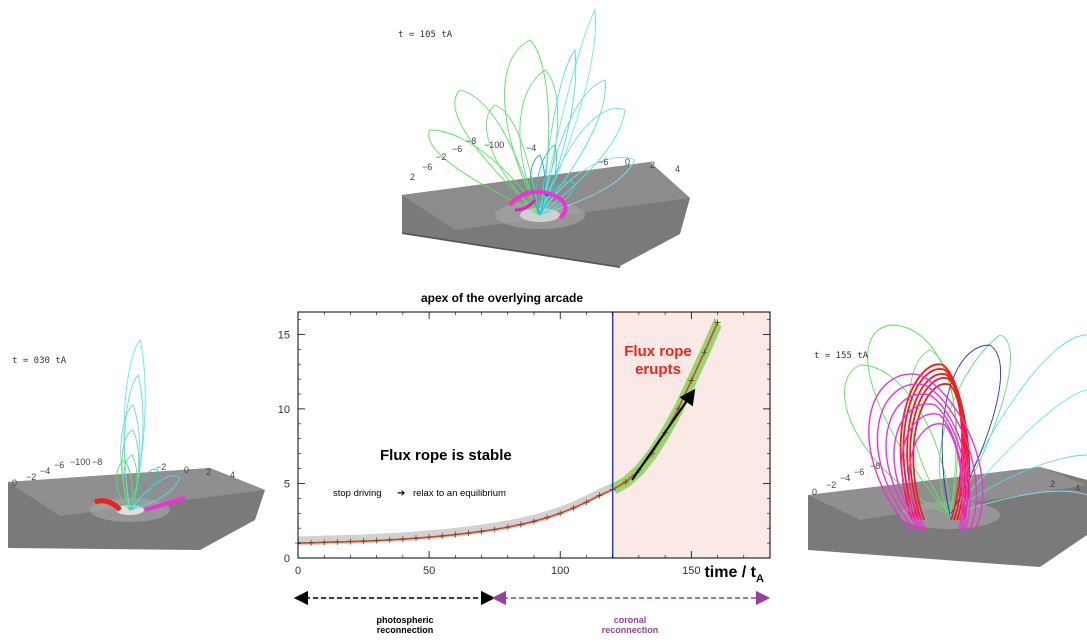  I want to click on green-band, so click(665, 405).